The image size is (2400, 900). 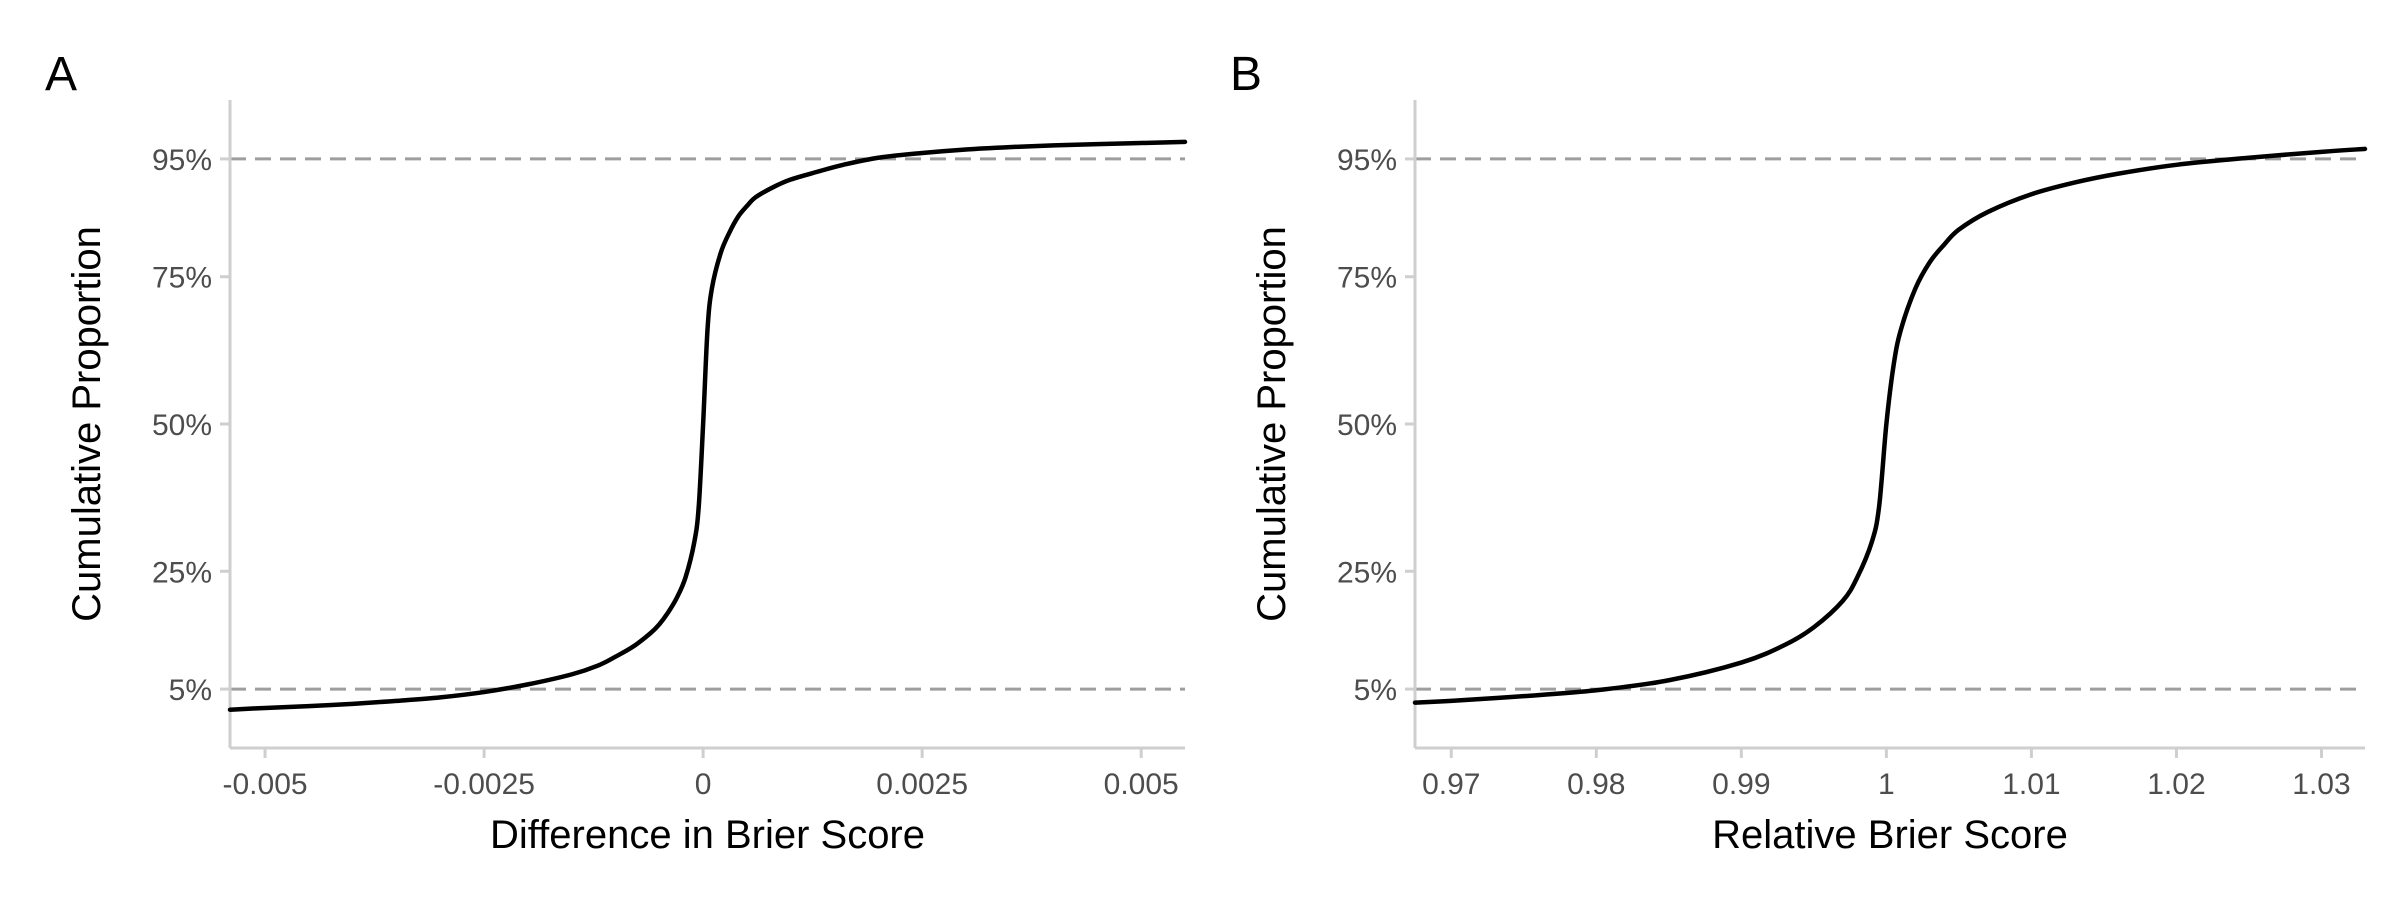 What do you see at coordinates (707, 835) in the screenshot?
I see `x-axis-title: Difference in Brier Score` at bounding box center [707, 835].